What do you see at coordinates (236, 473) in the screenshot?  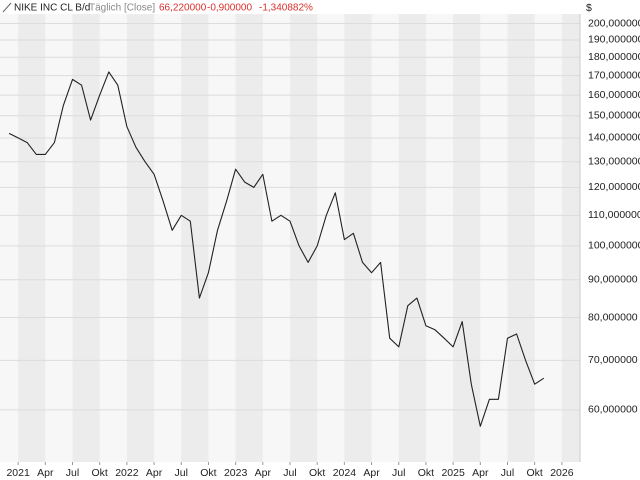 I see `x-tick-label: 2023` at bounding box center [236, 473].